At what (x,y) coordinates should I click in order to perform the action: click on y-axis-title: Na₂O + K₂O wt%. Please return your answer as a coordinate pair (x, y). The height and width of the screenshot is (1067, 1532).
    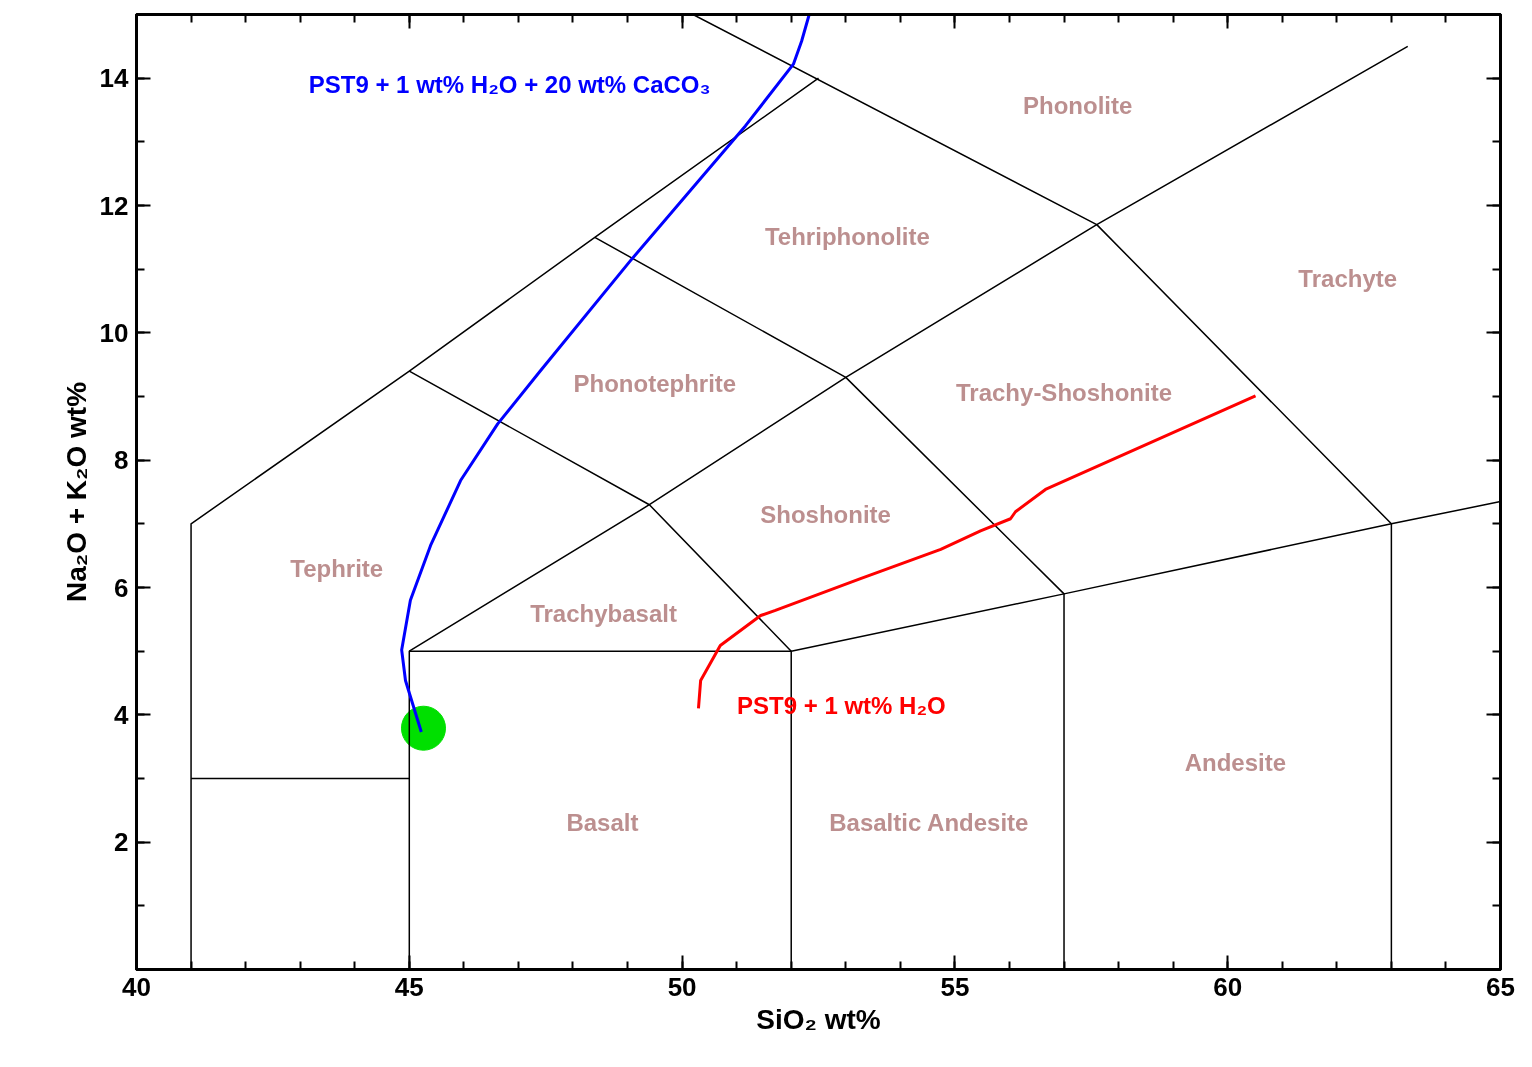
    Looking at the image, I should click on (76, 492).